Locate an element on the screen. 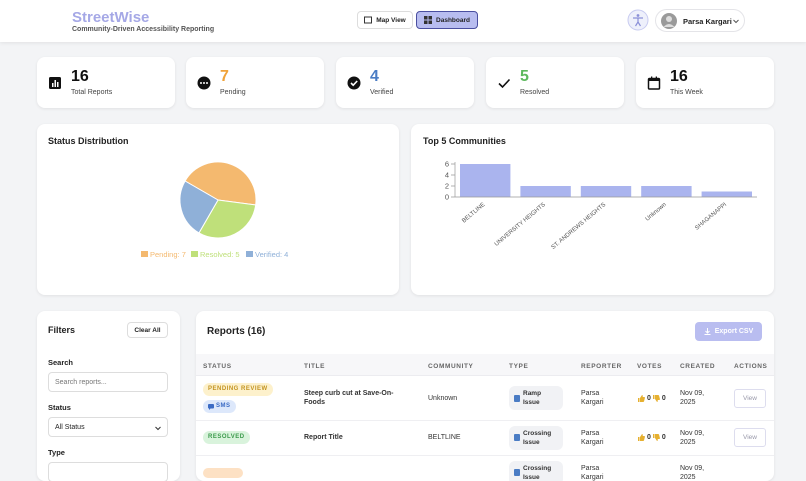 This screenshot has width=806, height=481. app-title: StreetWise is located at coordinates (110, 17).